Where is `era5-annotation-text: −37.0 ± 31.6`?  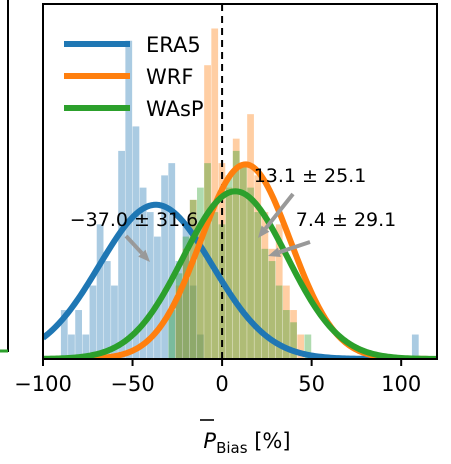
era5-annotation-text: −37.0 ± 31.6 is located at coordinates (134, 220).